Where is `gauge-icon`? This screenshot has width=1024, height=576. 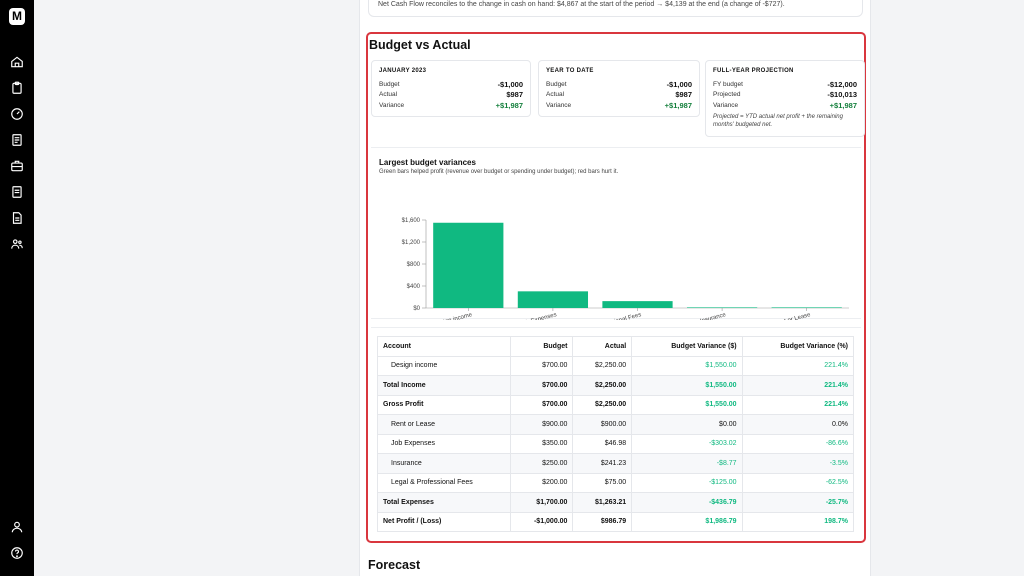
gauge-icon is located at coordinates (17, 114).